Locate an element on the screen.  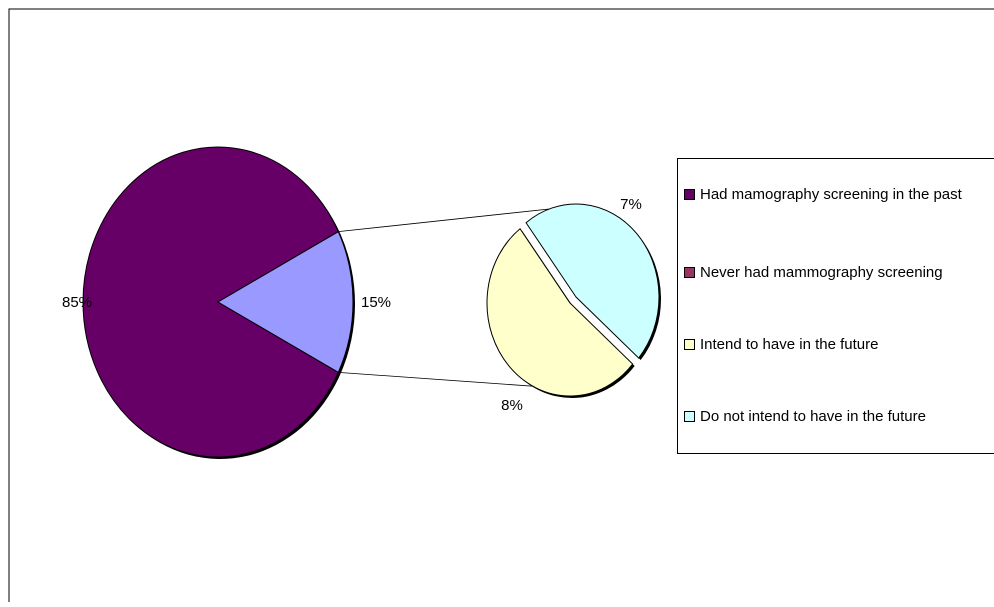
legend-item: Intend to have in the future is located at coordinates (781, 344).